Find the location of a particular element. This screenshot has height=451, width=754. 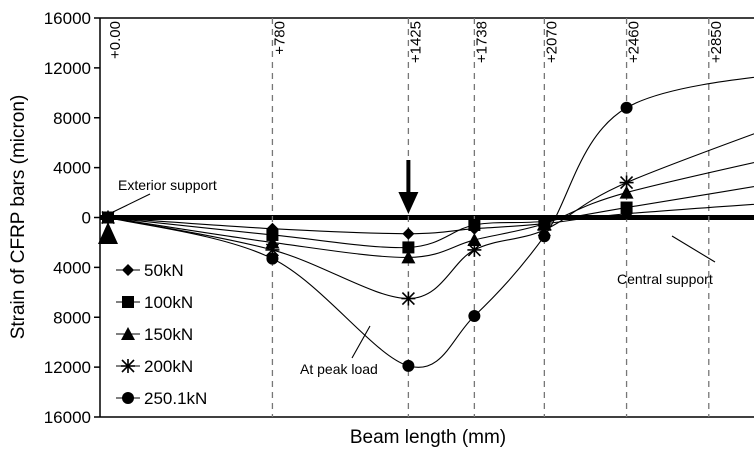

gauge-label: +2850 is located at coordinates (716, 42).